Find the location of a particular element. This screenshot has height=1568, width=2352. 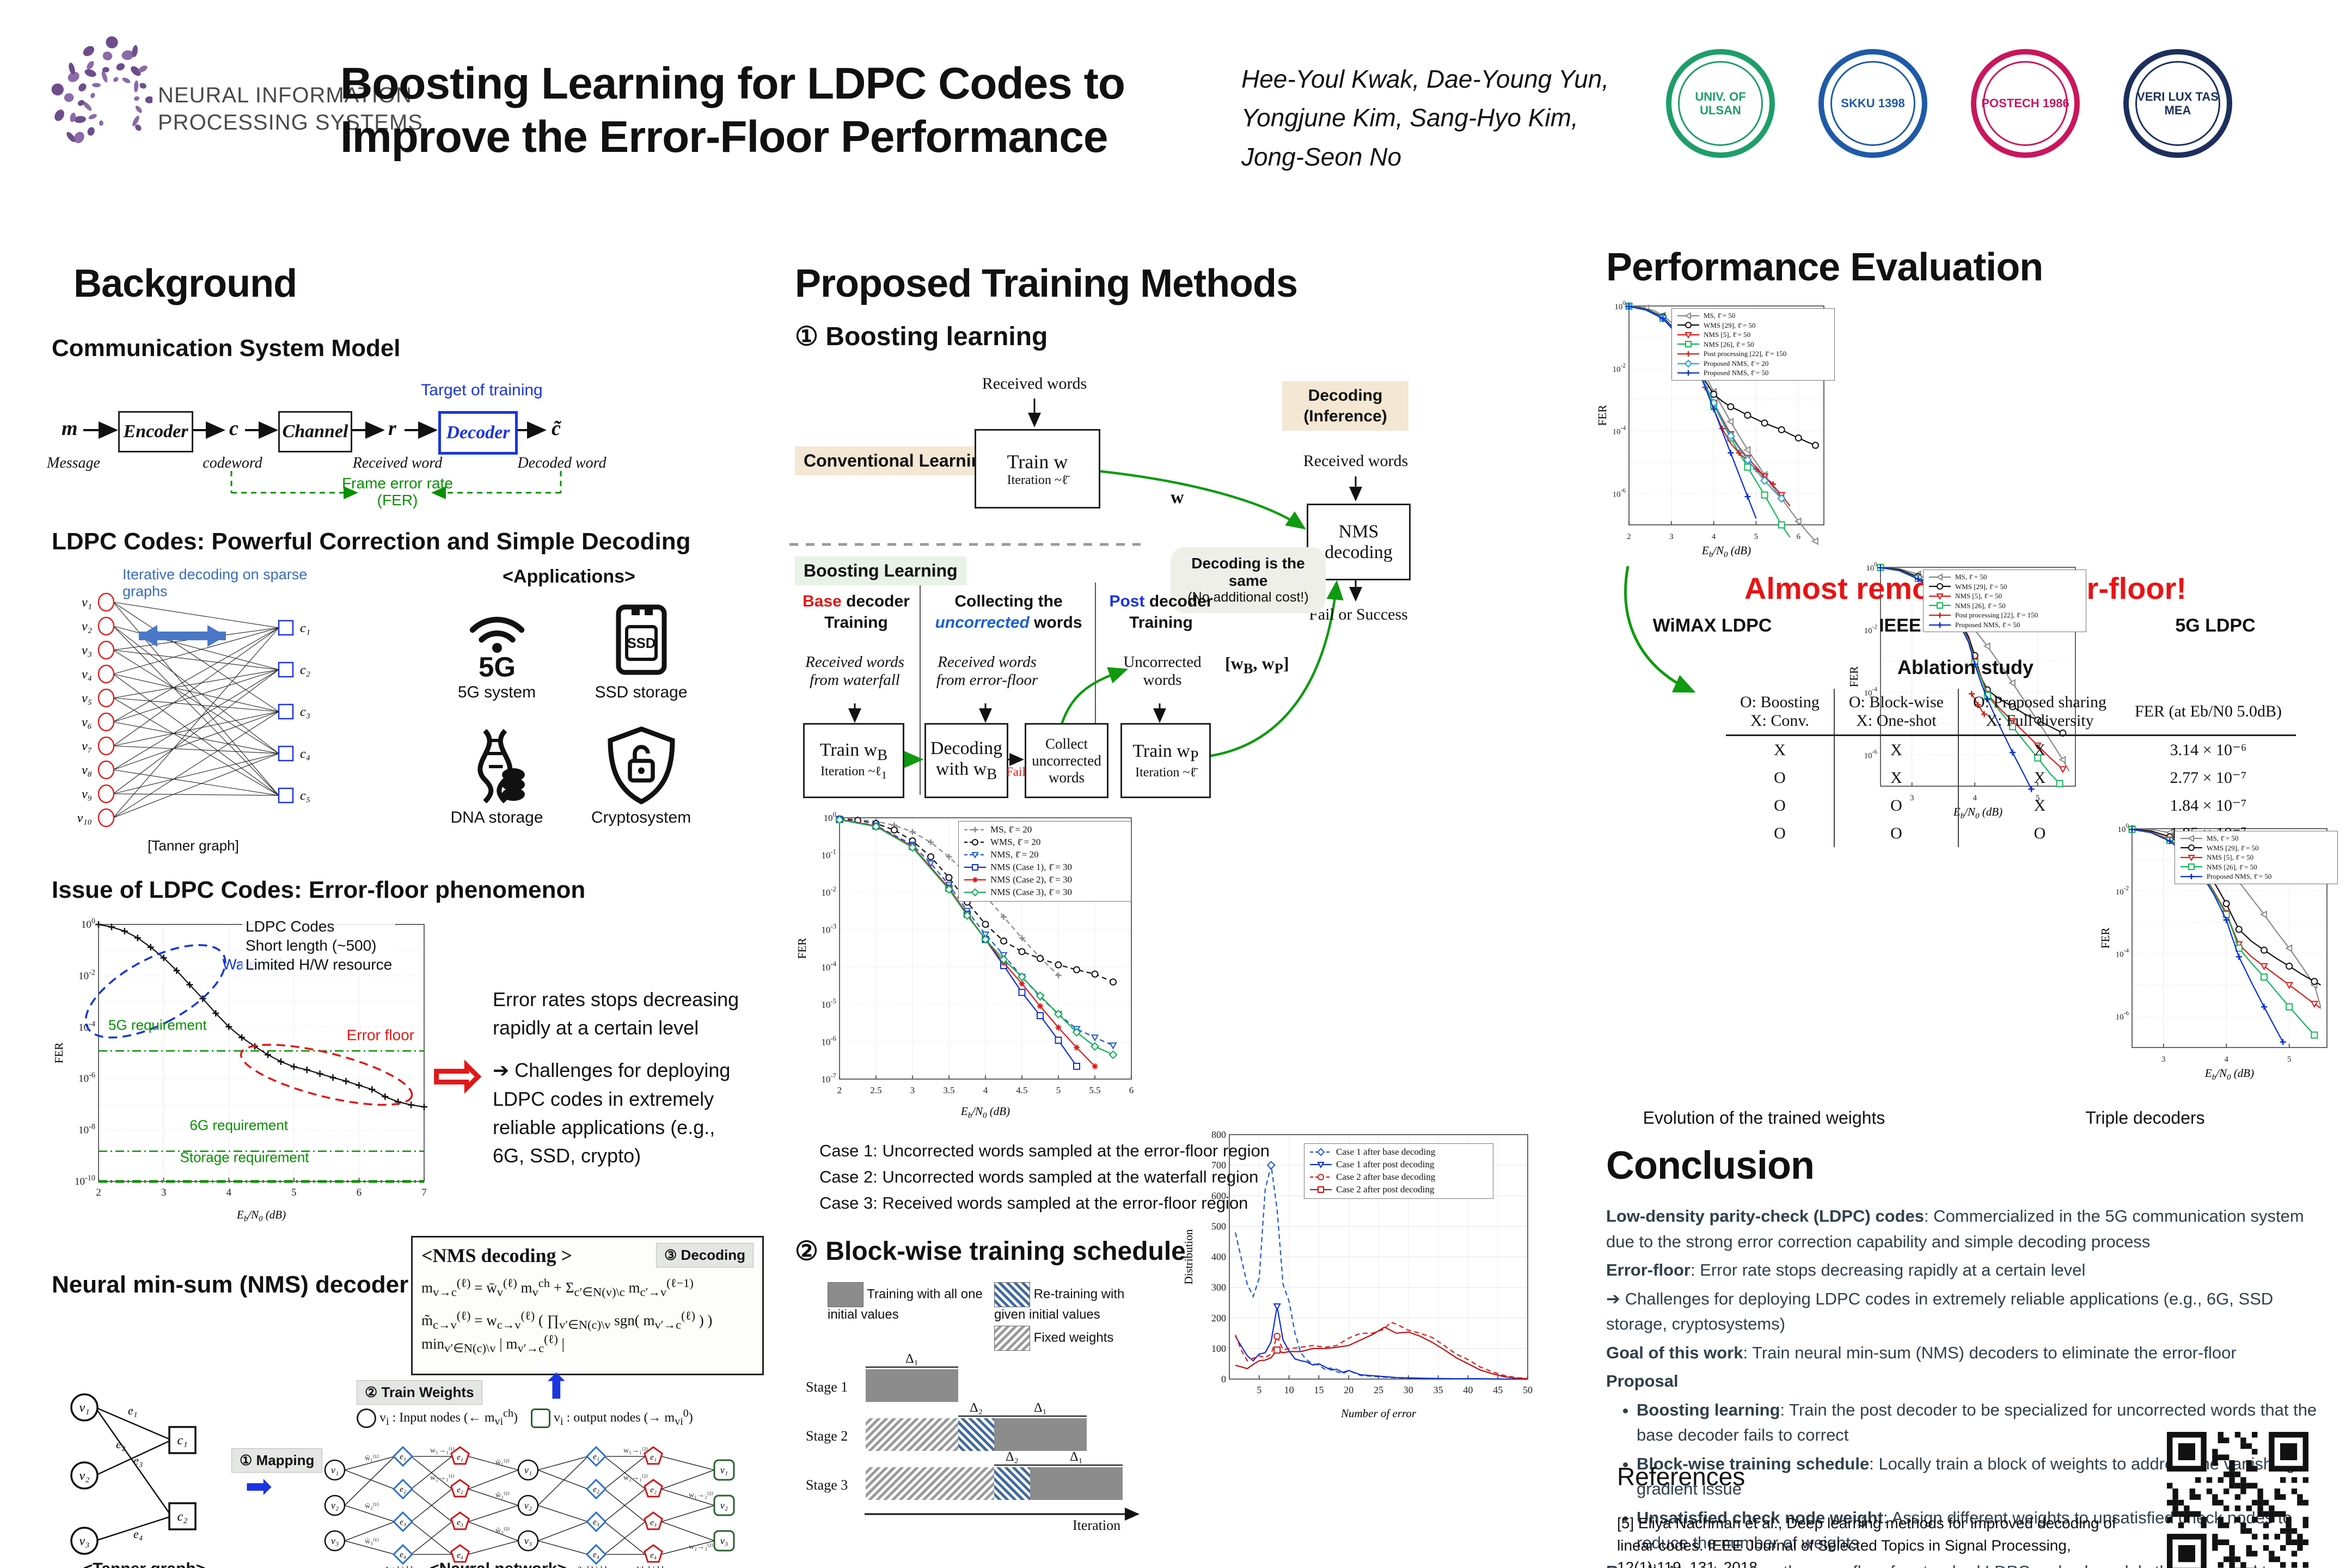

base-decoder-header: Base decoder Training is located at coordinates (856, 612).